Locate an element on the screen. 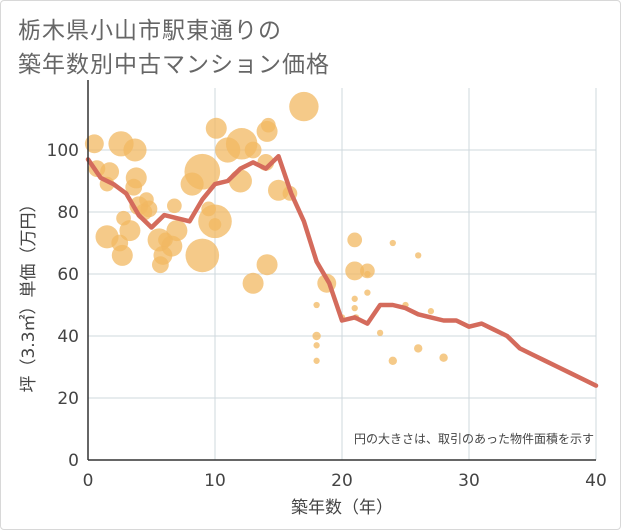 This screenshot has height=530, width=621. y-tick-label-20: 20 is located at coordinates (68, 399).